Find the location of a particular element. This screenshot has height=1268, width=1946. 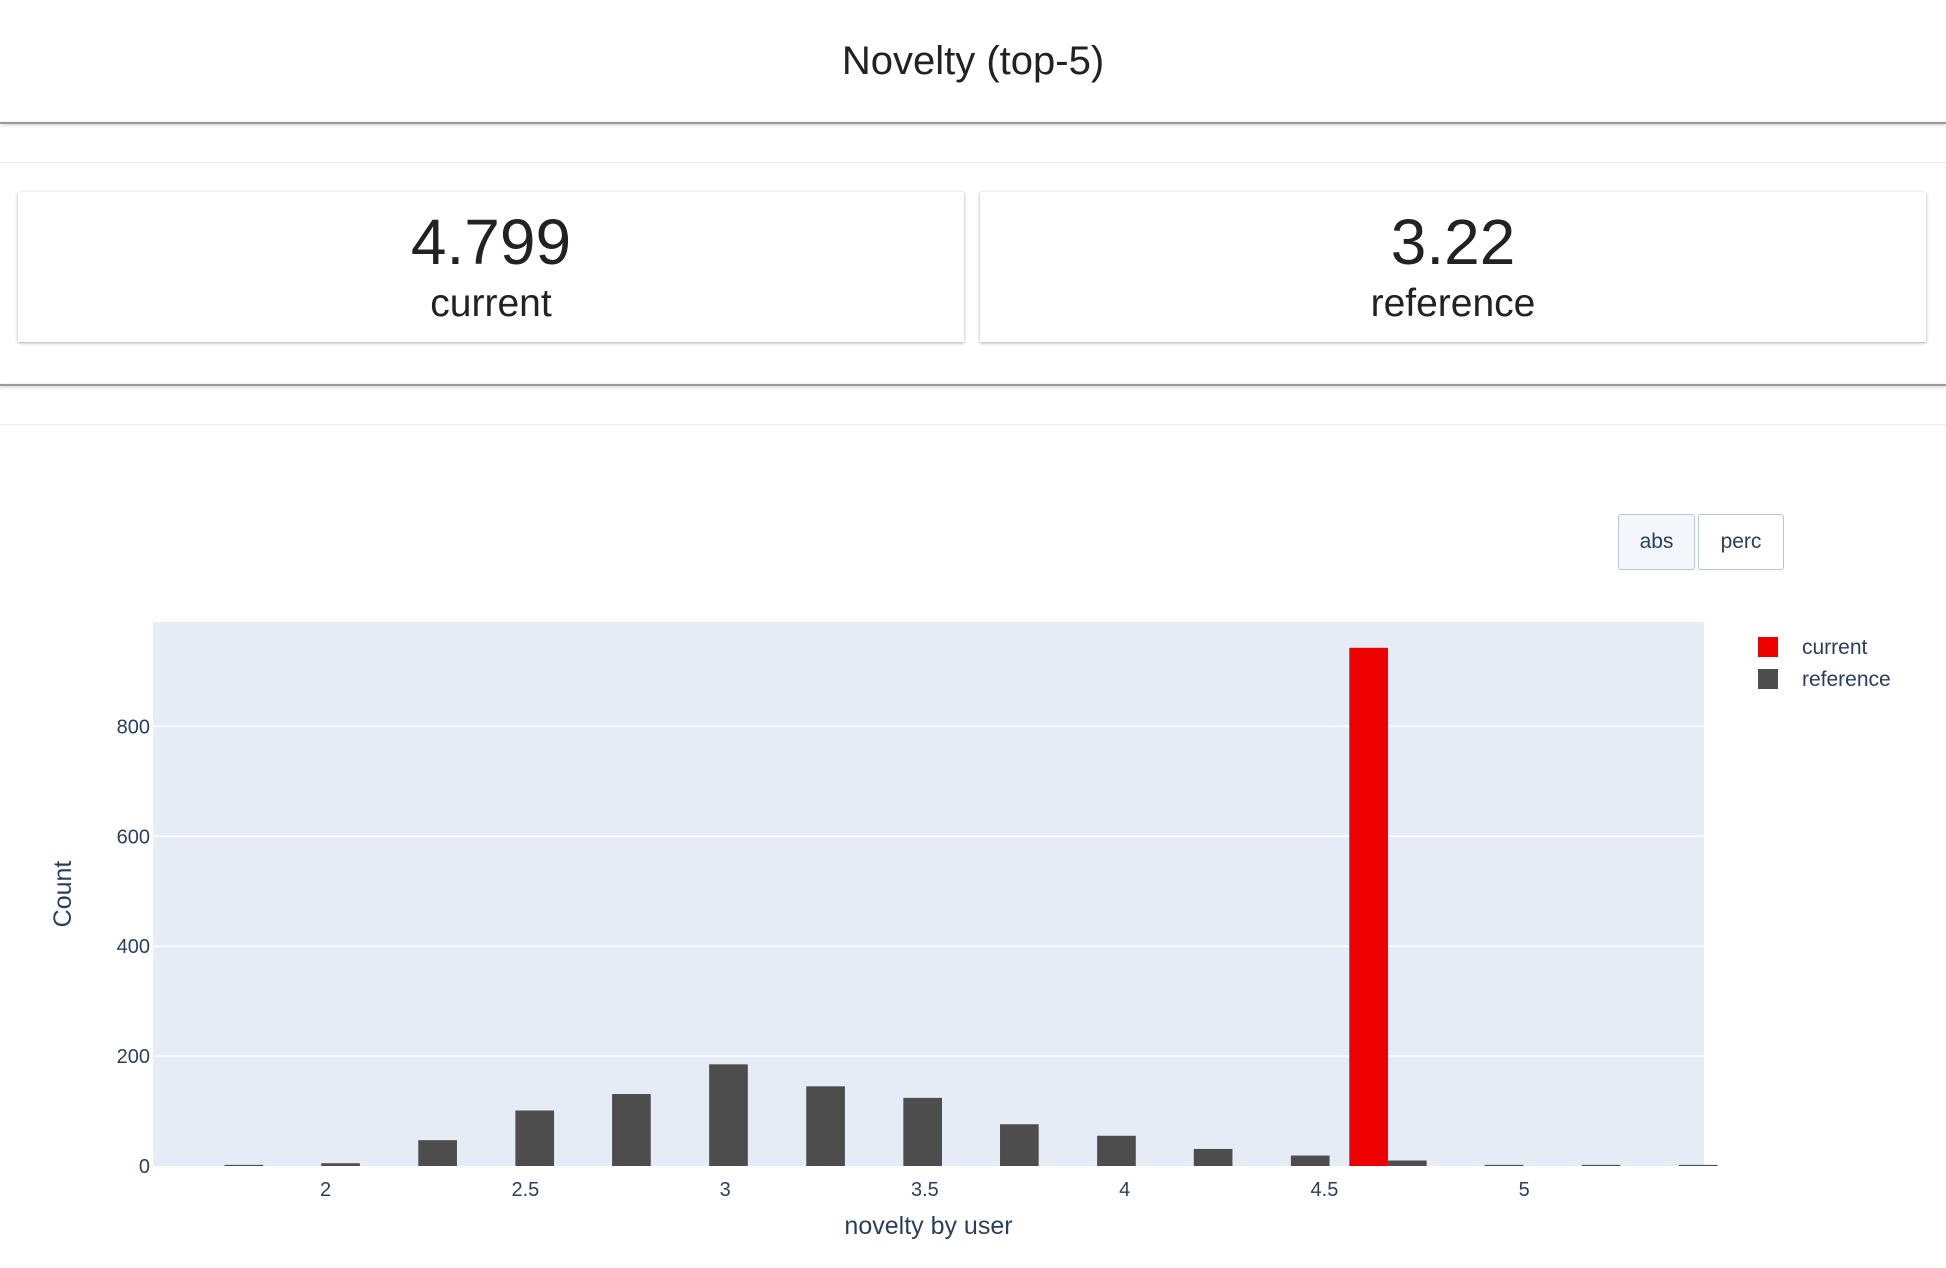

x-axis-ticks: 2 2.5 3 3.5 4 4.5 5 is located at coordinates (925, 1190).